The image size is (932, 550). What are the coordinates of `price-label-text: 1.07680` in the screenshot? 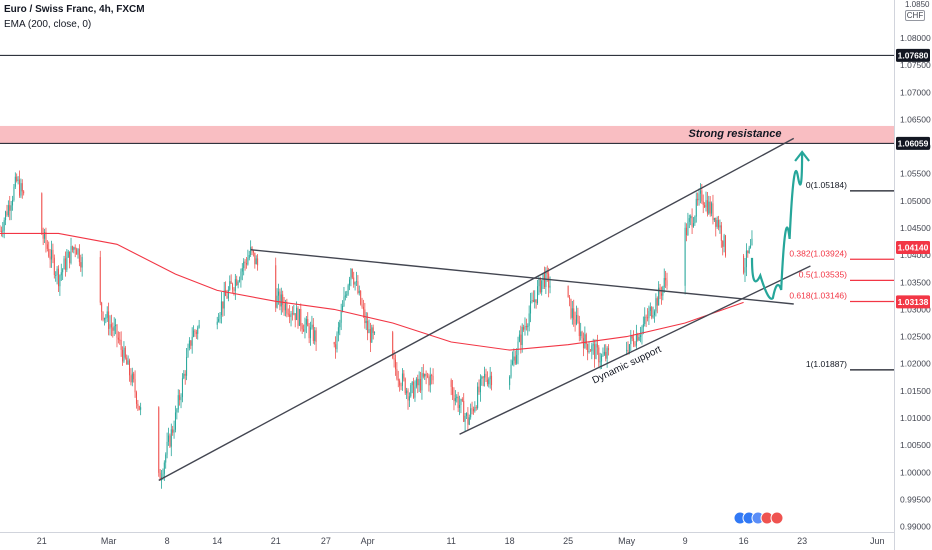 It's located at (913, 55).